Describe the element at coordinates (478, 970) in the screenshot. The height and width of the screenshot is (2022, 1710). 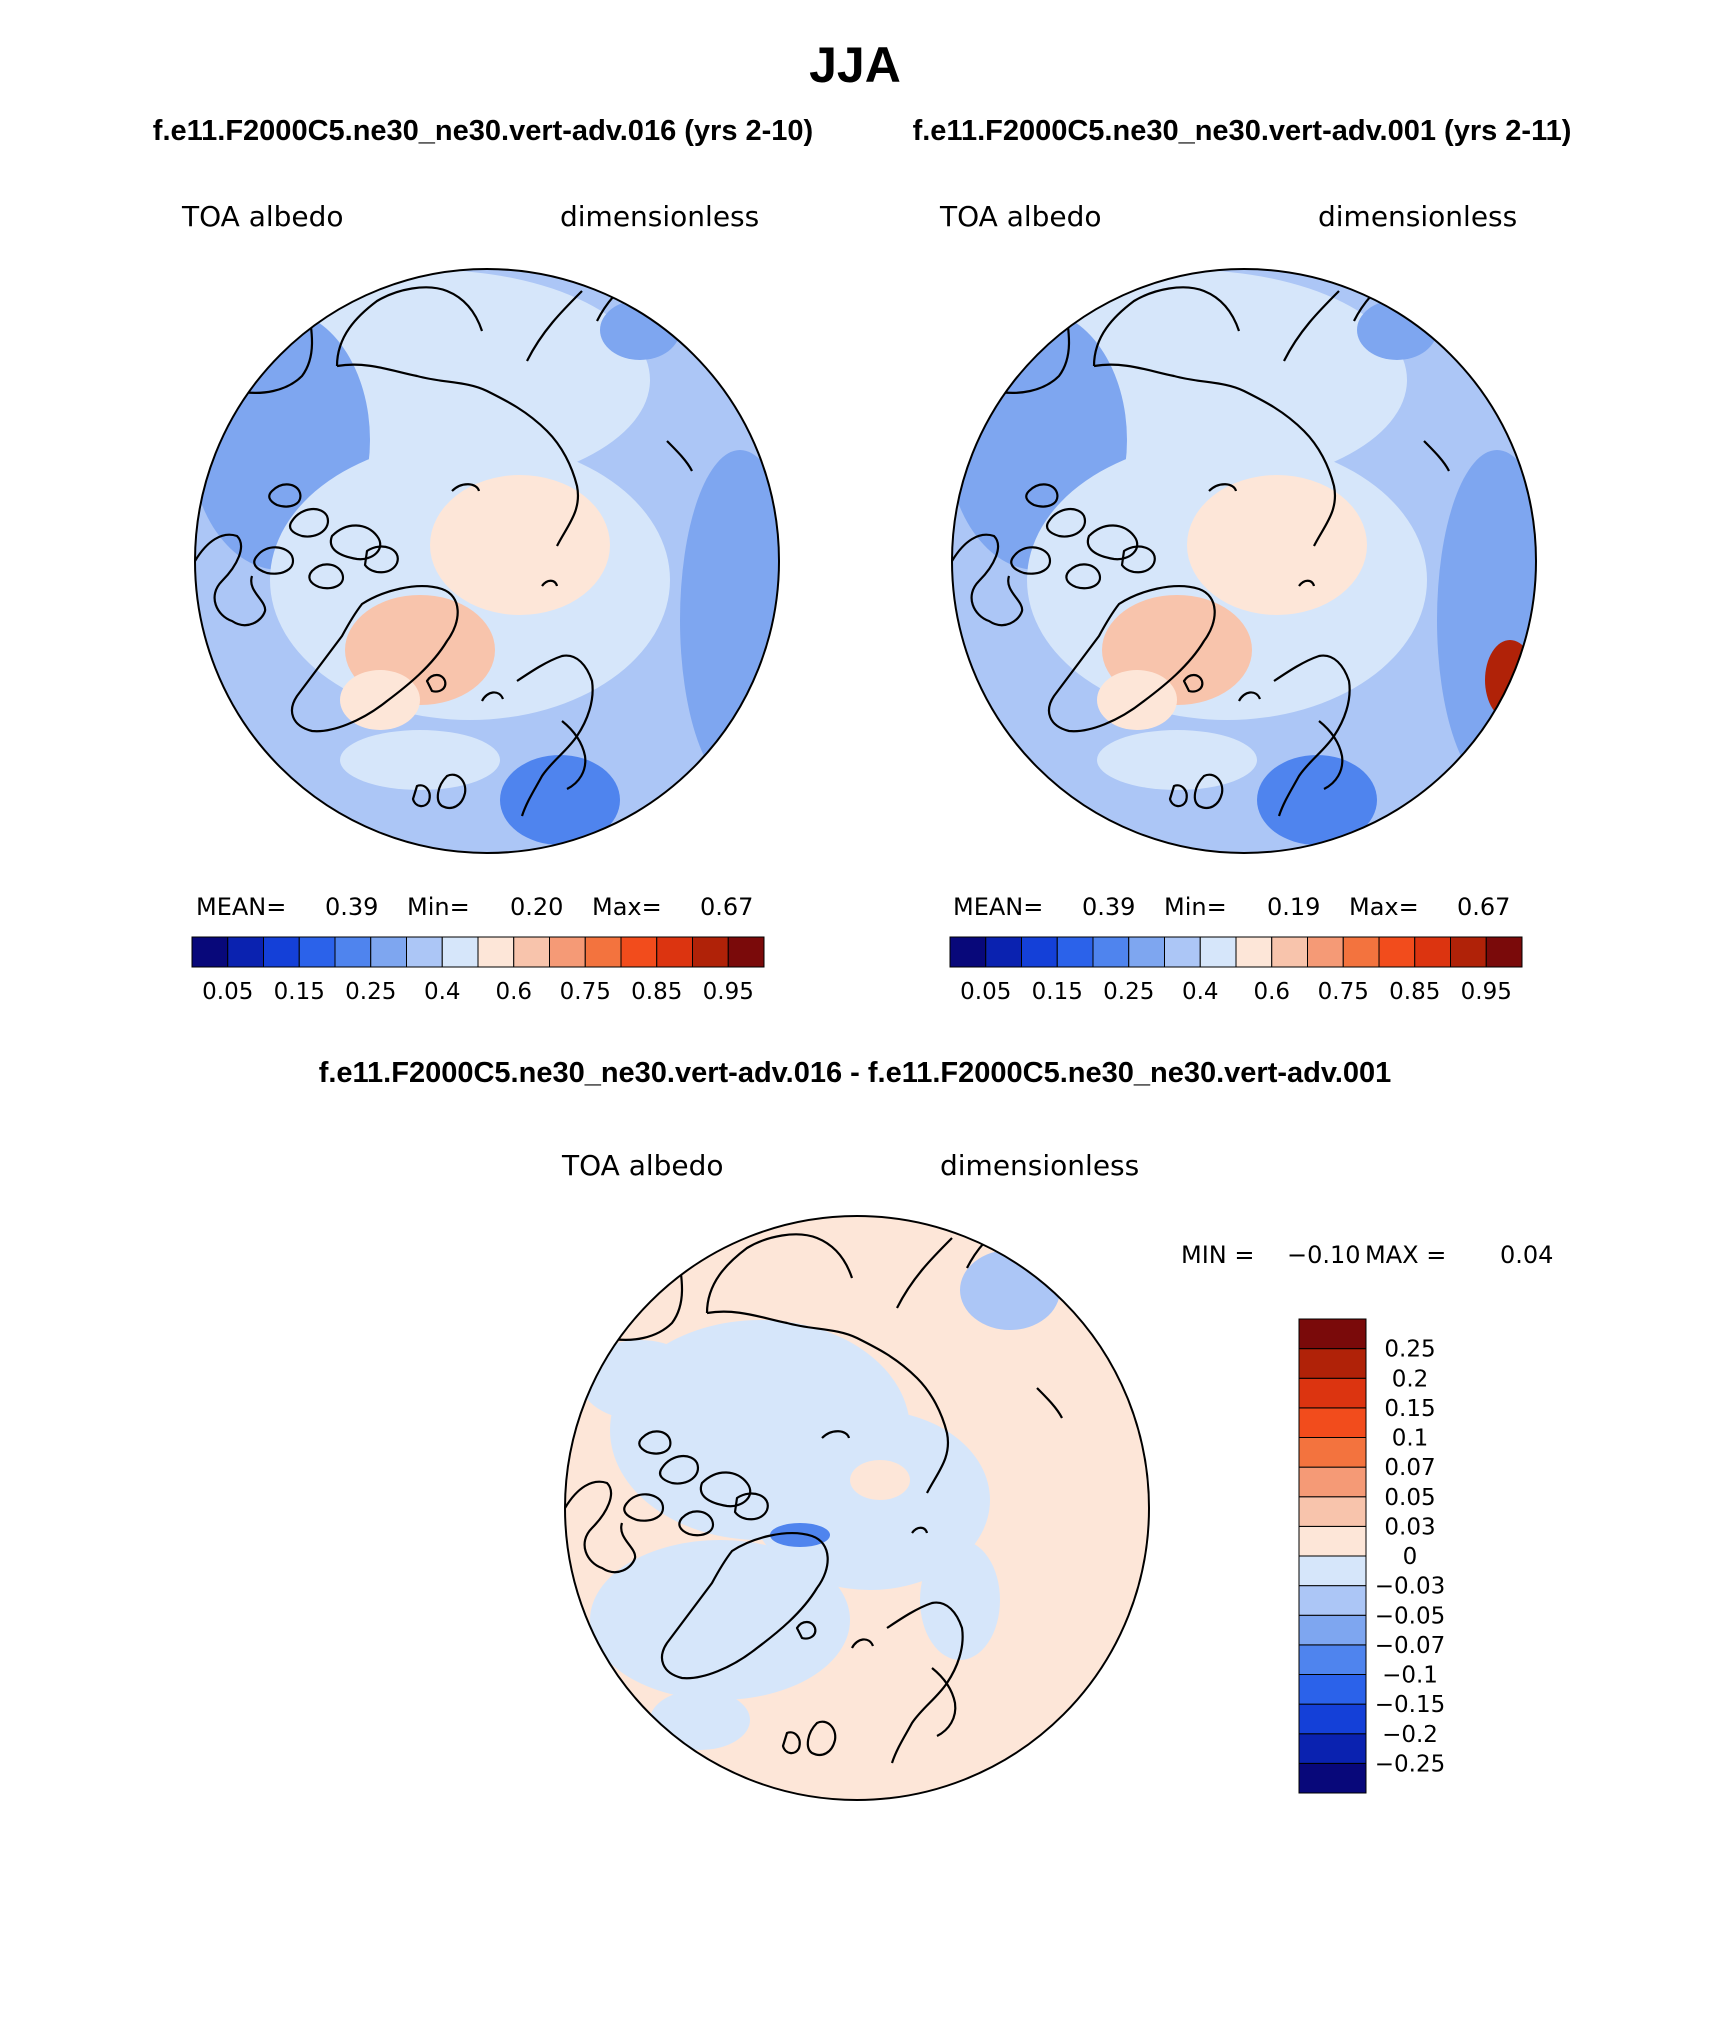
I see `colorbar-panel-1: 0.05 0.15 0.25 0.4 0.6 0.75 0.85 0.95` at that location.